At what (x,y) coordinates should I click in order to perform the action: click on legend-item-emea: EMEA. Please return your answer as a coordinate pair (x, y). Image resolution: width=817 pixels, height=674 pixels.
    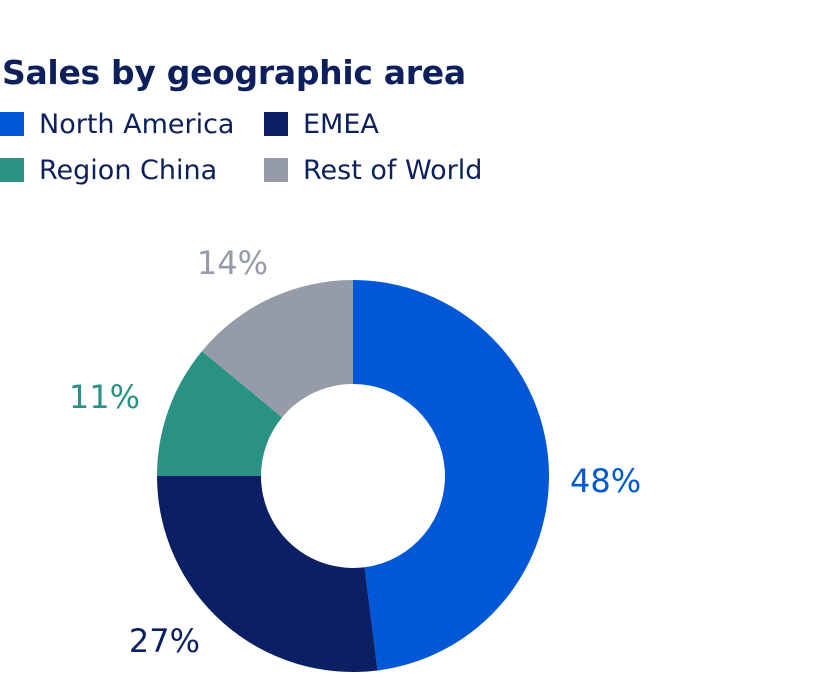
    Looking at the image, I should click on (321, 124).